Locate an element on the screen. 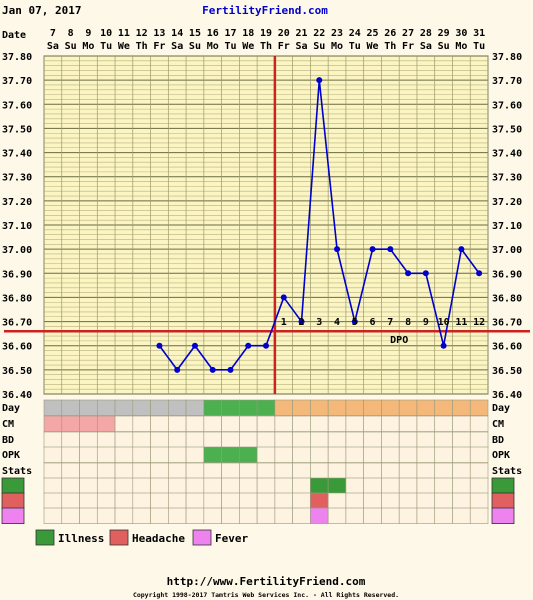 The width and height of the screenshot is (533, 600). date-label: 21 is located at coordinates (301, 33).